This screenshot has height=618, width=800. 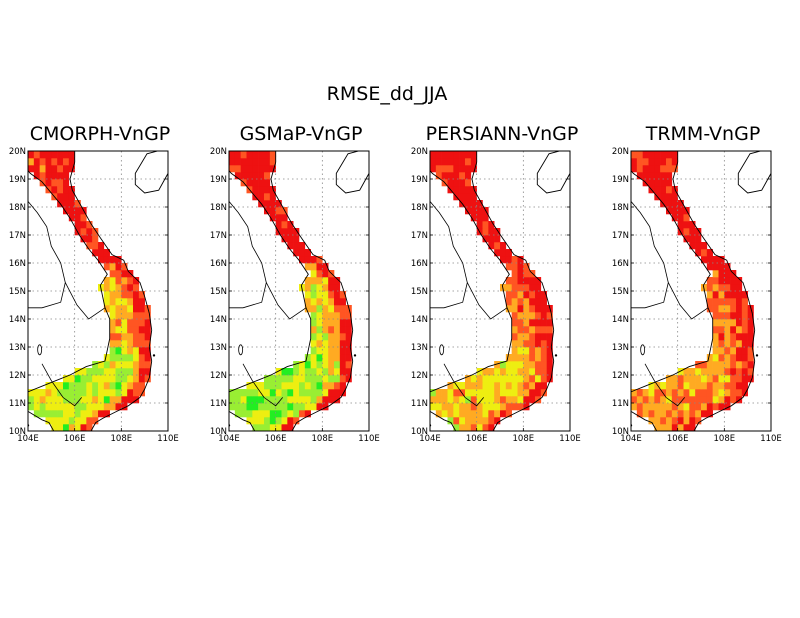 I want to click on panel-title: CMORPH-VnGP, so click(x=100, y=134).